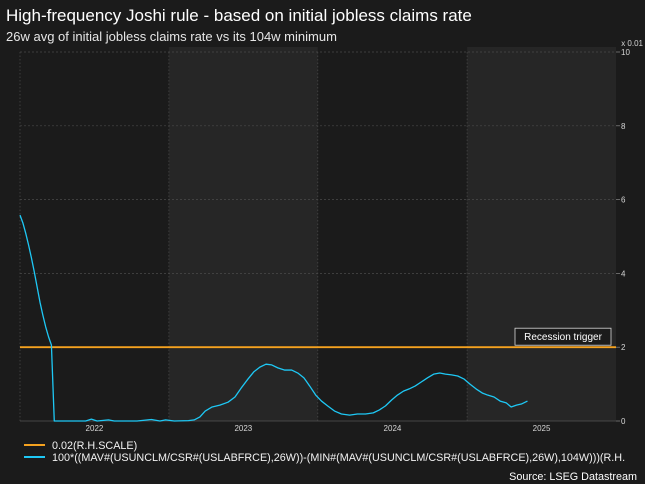 The height and width of the screenshot is (484, 645). I want to click on legend-item-trigger: 0.02(R.H.SCALE), so click(332, 446).